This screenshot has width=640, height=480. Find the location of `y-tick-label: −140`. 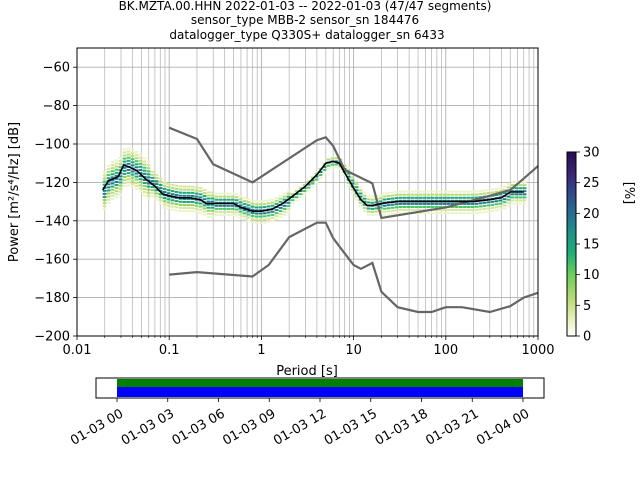

y-tick-label: −140 is located at coordinates (52, 221).